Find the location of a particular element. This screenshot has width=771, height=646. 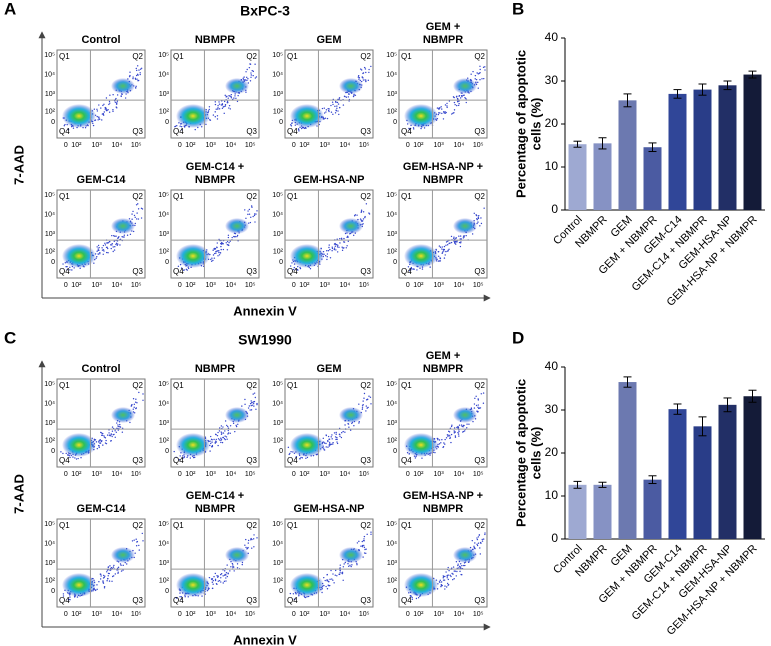

quadrant-label: Q1 is located at coordinates (178, 196).